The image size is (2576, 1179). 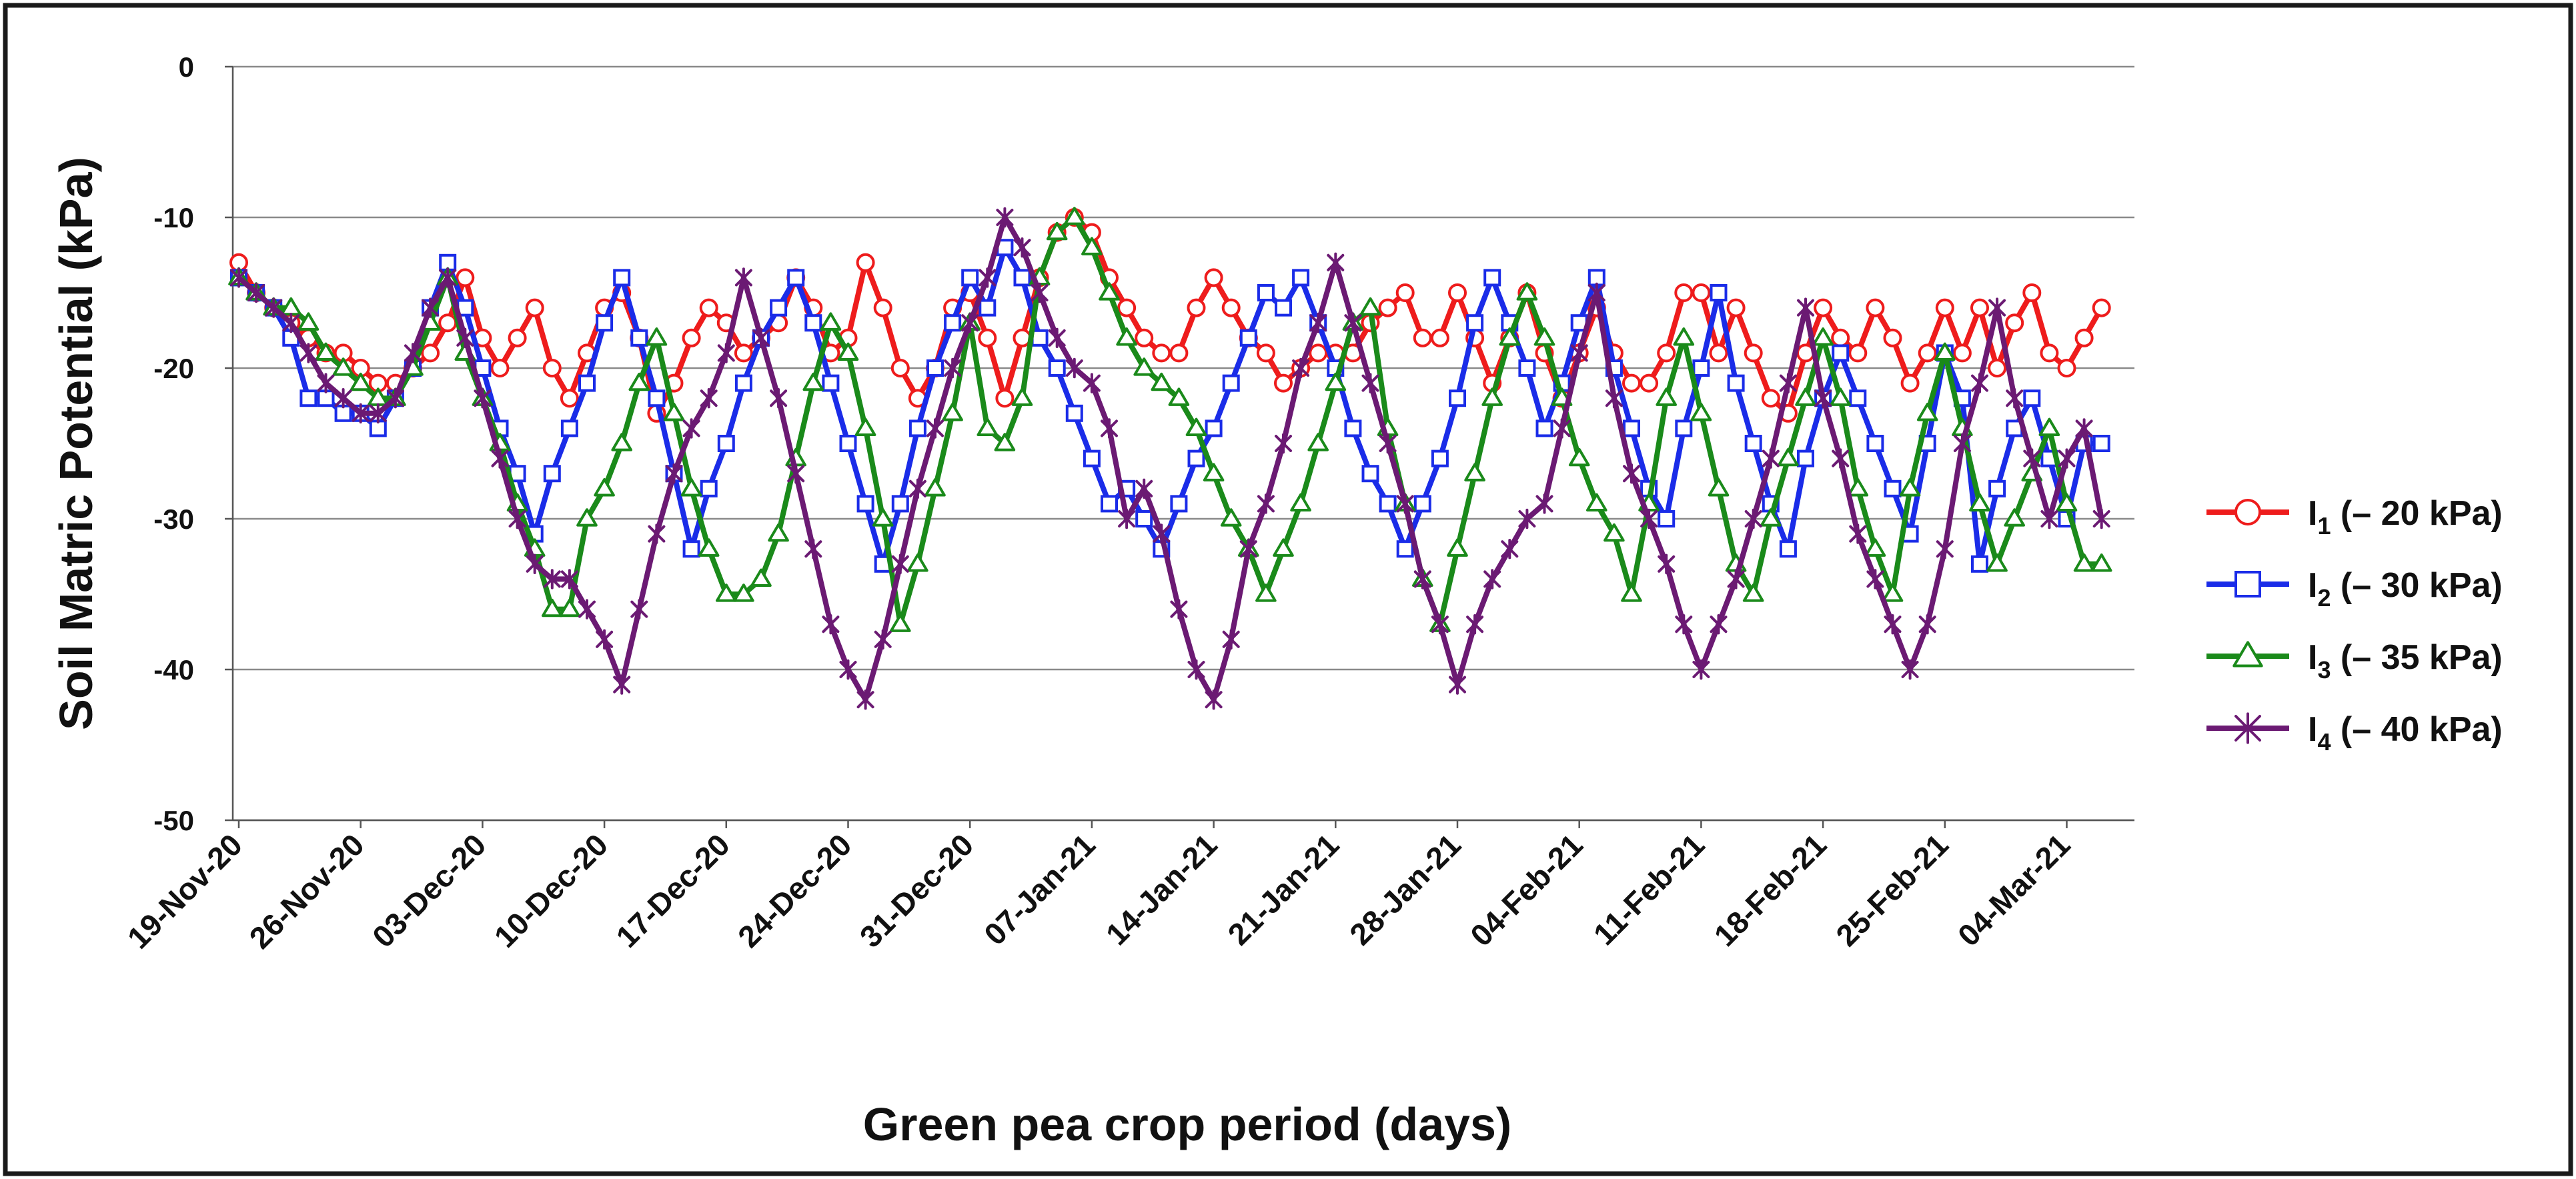 What do you see at coordinates (2354, 589) in the screenshot?
I see `legend-item-I2: I2 (– 30 kPa)` at bounding box center [2354, 589].